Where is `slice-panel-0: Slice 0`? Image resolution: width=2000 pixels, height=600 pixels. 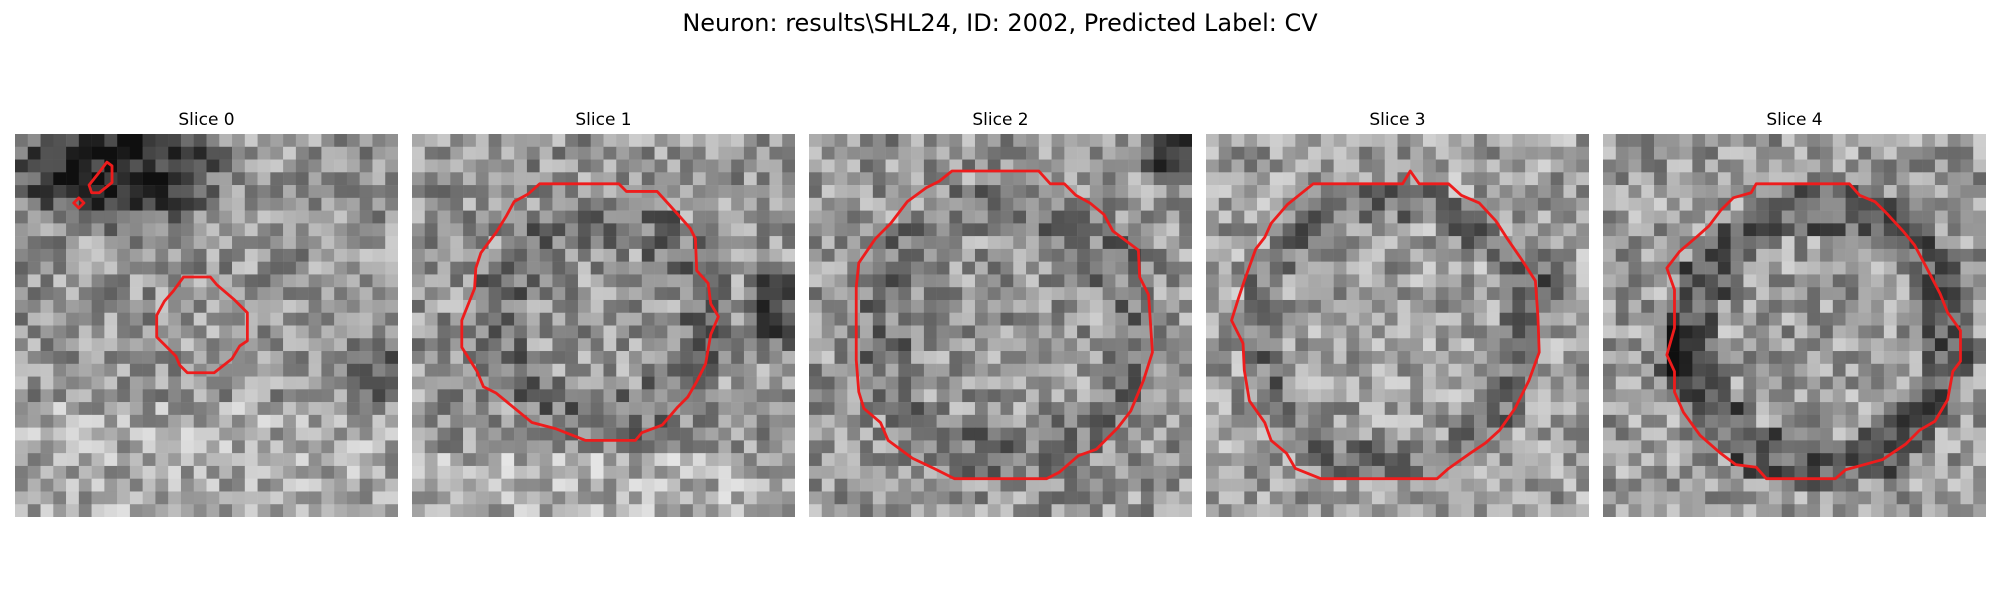
slice-panel-0: Slice 0 is located at coordinates (206, 313).